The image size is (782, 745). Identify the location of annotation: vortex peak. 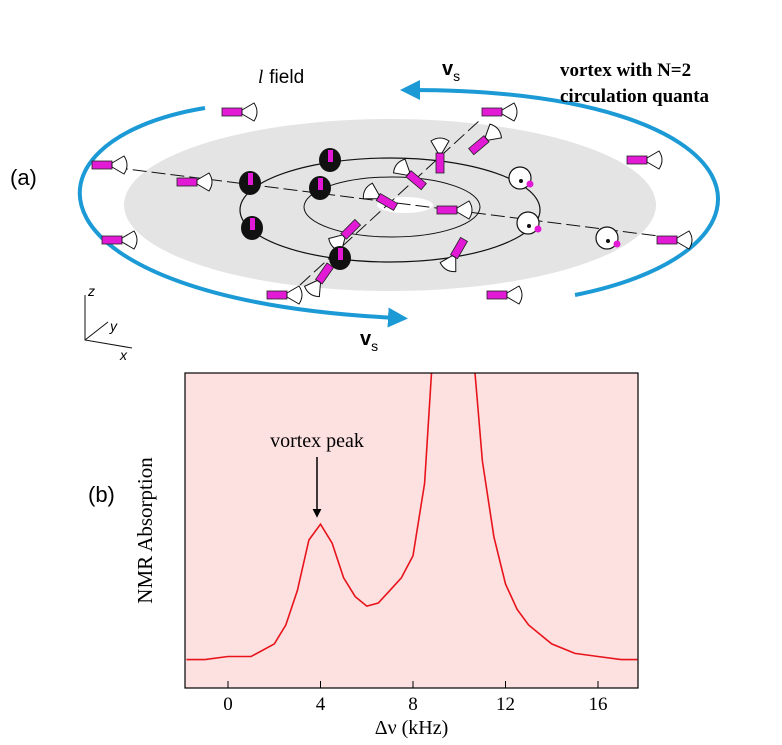
(317, 441).